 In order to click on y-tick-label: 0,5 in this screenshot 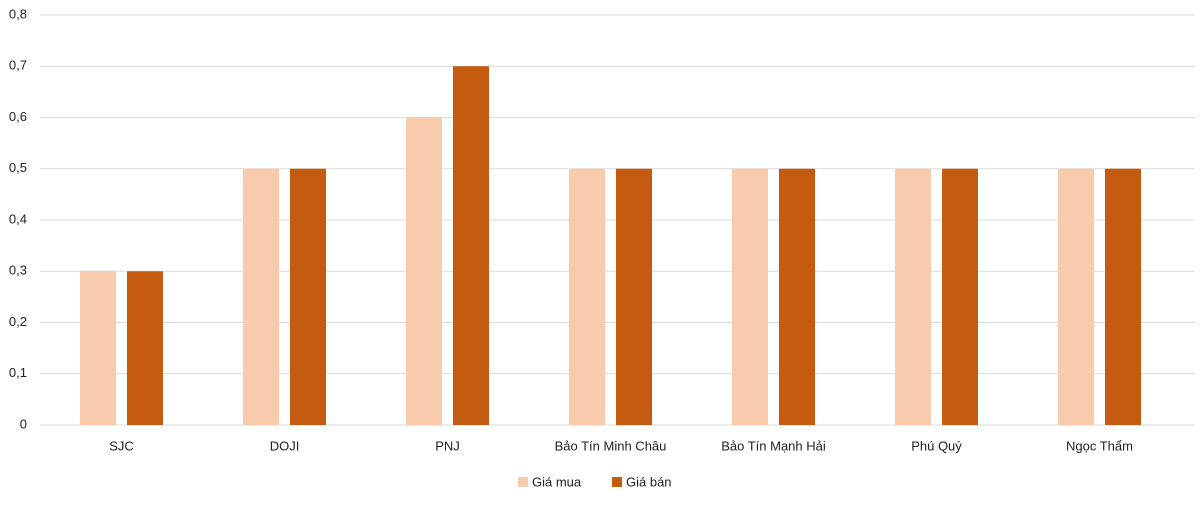, I will do `click(18, 167)`.